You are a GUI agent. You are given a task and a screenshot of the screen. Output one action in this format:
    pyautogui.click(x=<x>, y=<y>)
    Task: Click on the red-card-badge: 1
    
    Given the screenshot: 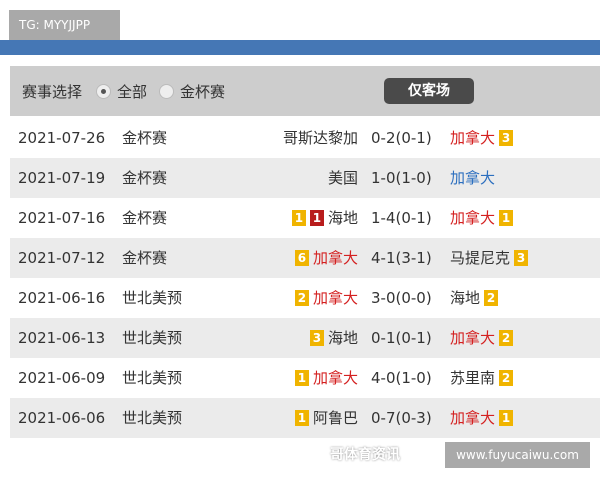 What is the action you would take?
    pyautogui.click(x=316, y=218)
    